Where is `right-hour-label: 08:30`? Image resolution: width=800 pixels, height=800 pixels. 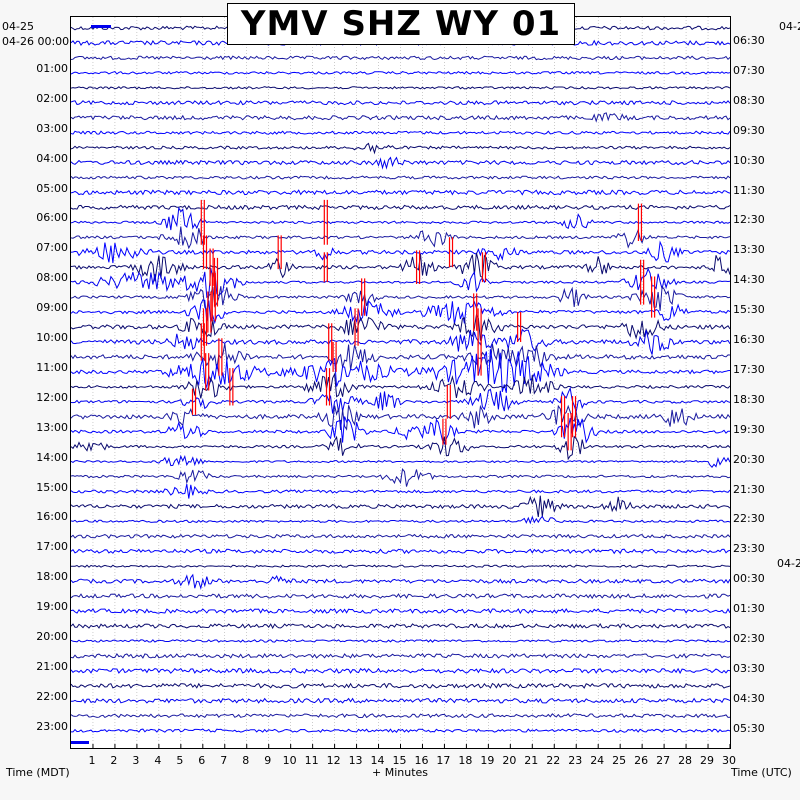 right-hour-label: 08:30 is located at coordinates (749, 100).